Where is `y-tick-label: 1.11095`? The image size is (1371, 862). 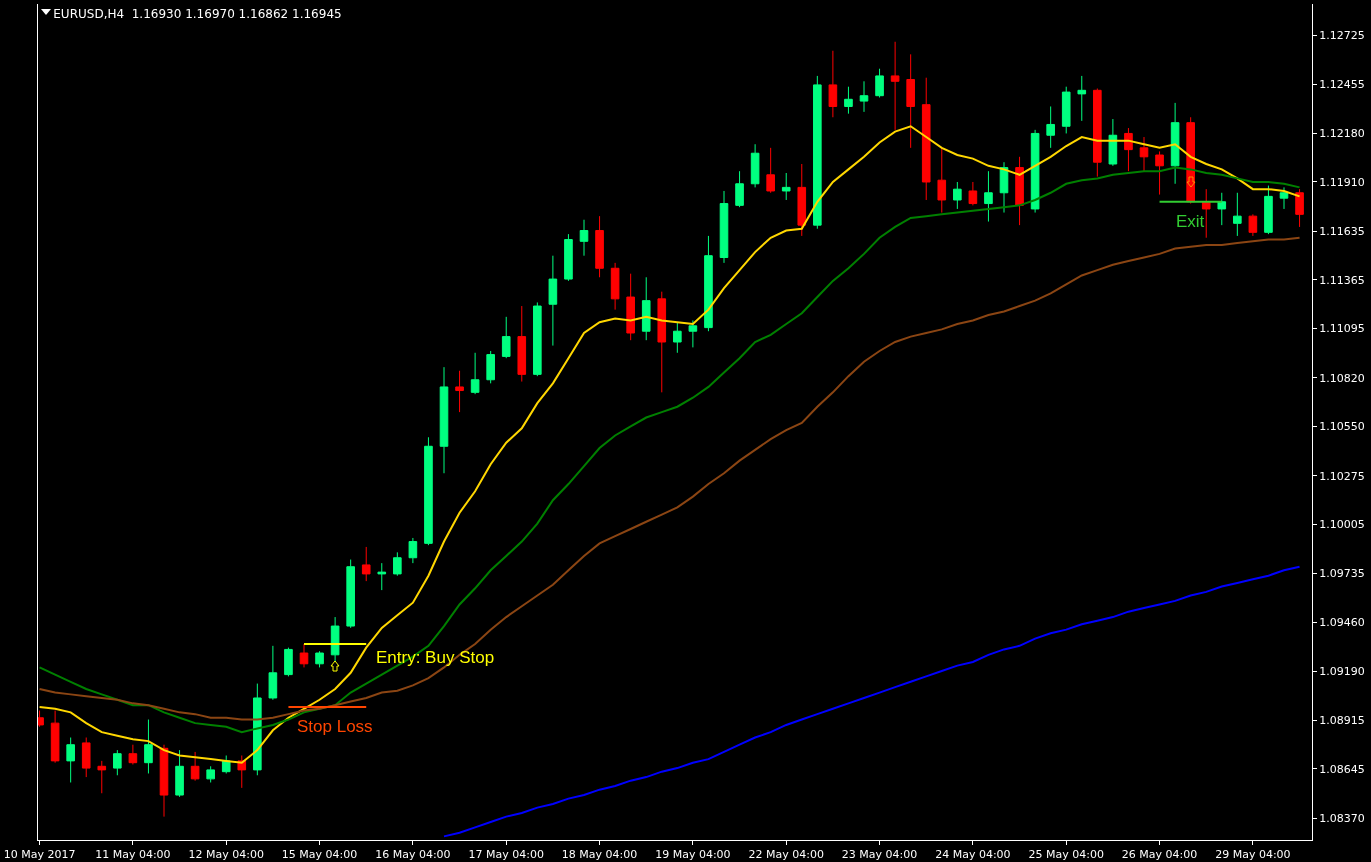
y-tick-label: 1.11095 is located at coordinates (1342, 329).